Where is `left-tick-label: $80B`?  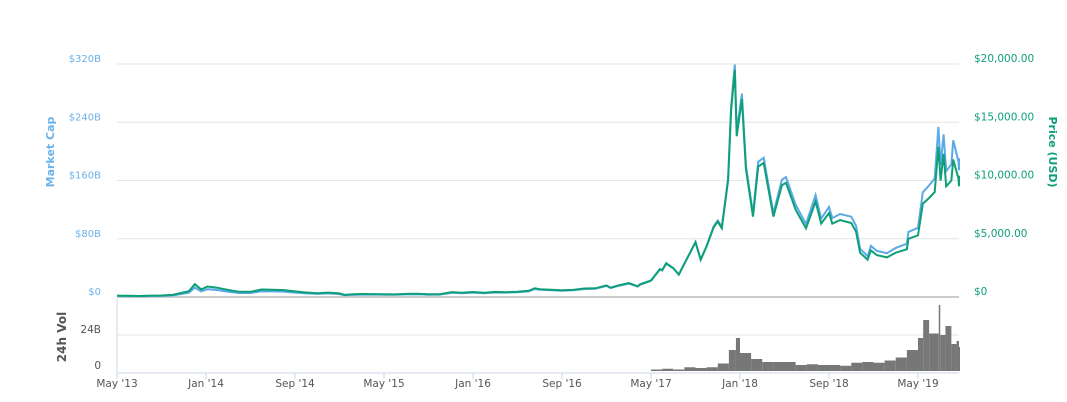
left-tick-label: $80B is located at coordinates (88, 234).